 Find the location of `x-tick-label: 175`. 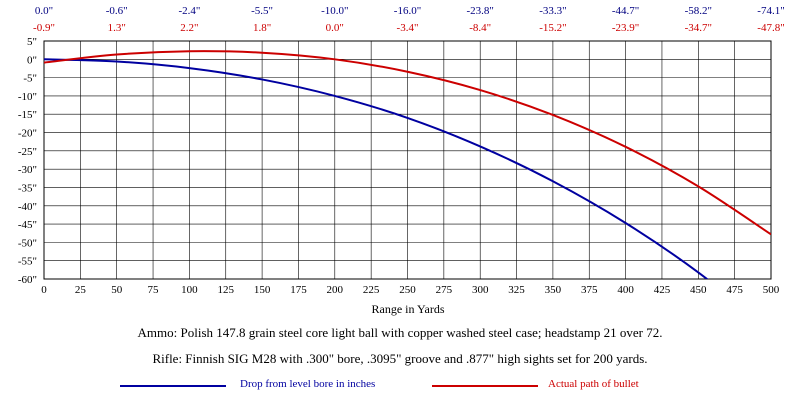

x-tick-label: 175 is located at coordinates (298, 290).